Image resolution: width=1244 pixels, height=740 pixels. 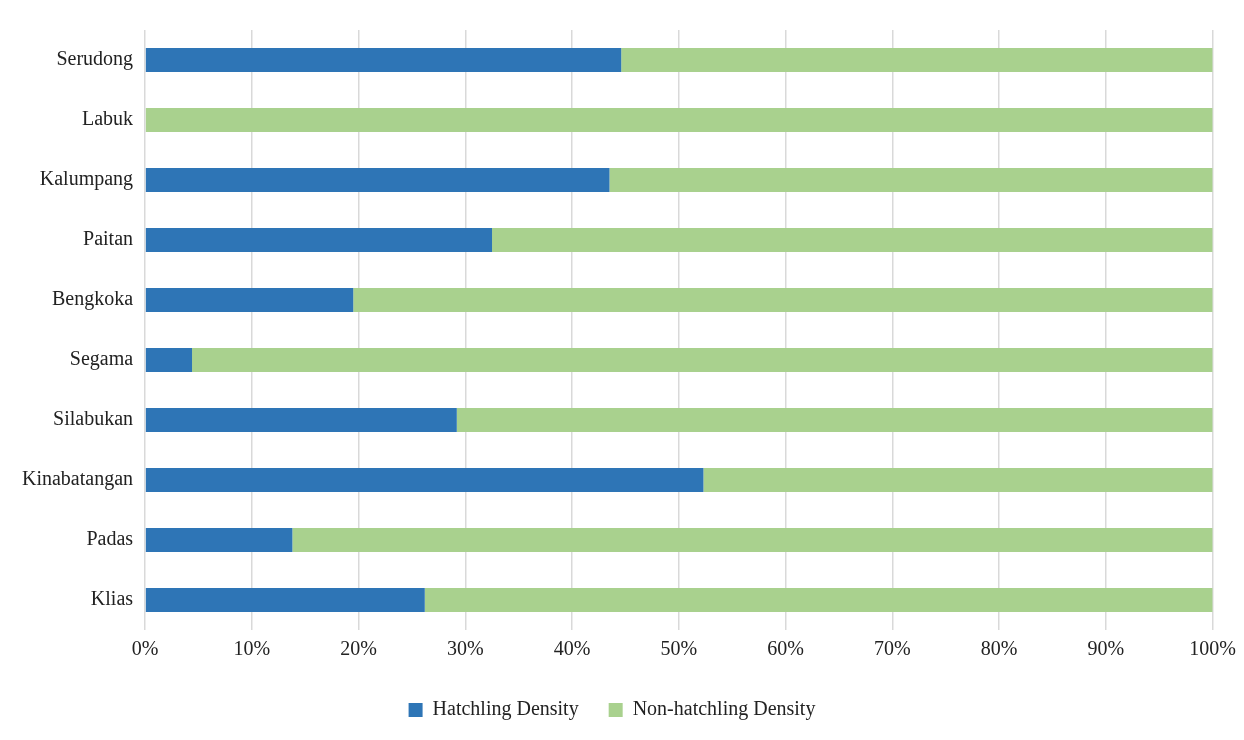 What do you see at coordinates (252, 648) in the screenshot?
I see `x-tick-label: 10%` at bounding box center [252, 648].